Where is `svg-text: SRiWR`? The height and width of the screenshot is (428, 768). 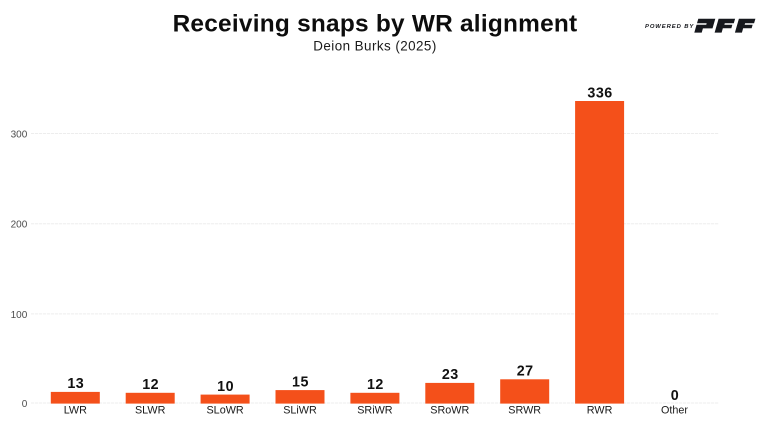
svg-text: SRiWR is located at coordinates (375, 411).